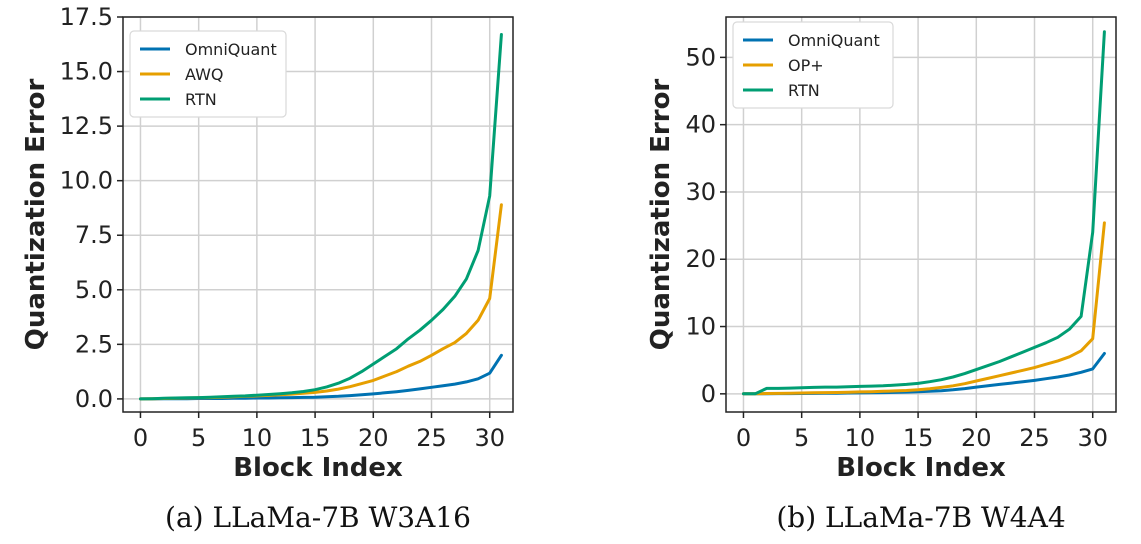 The width and height of the screenshot is (1141, 544). What do you see at coordinates (708, 394) in the screenshot?
I see `y-tick-label: 0` at bounding box center [708, 394].